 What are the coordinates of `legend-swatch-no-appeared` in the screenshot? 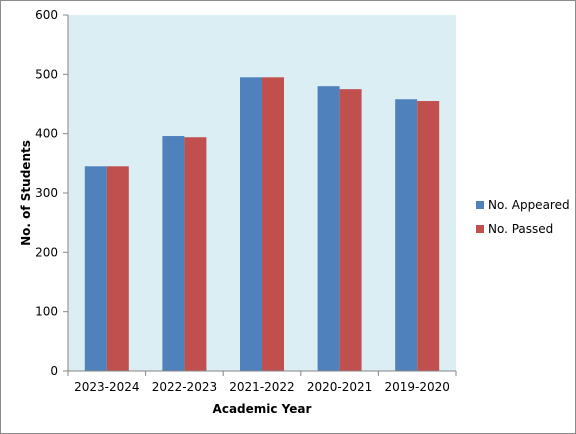 It's located at (480, 205).